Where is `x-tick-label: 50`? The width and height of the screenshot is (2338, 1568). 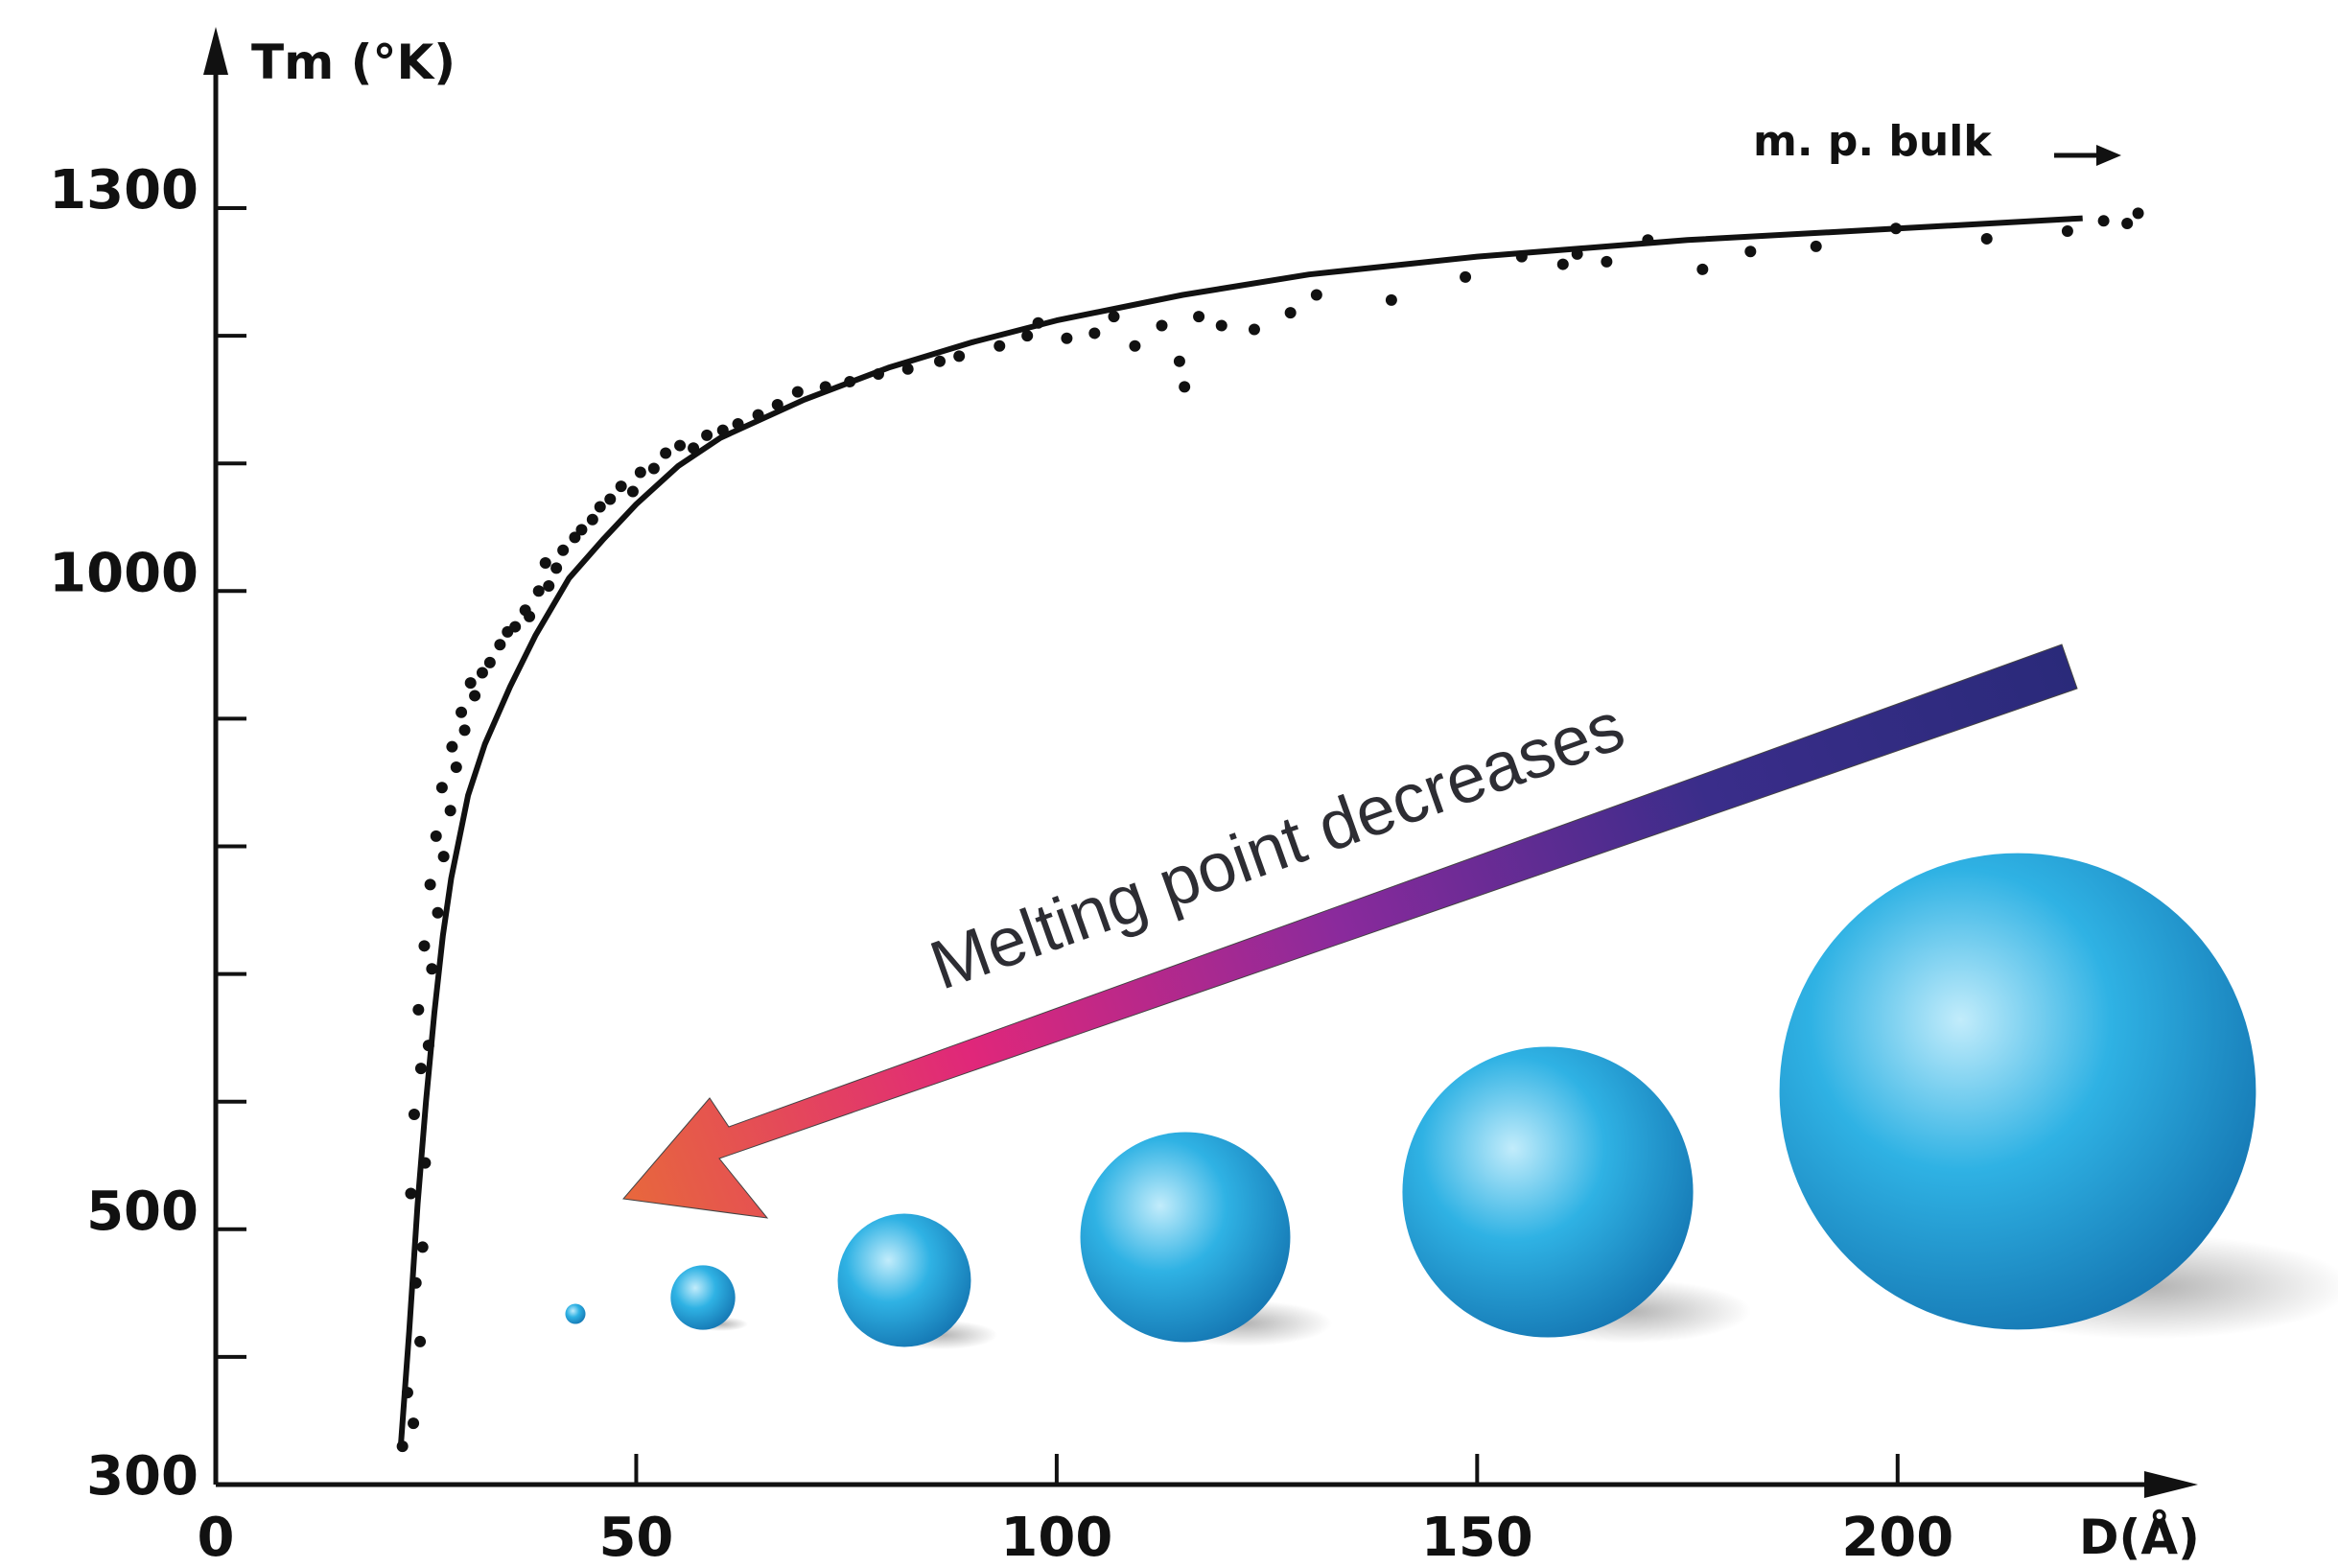 x-tick-label: 50 is located at coordinates (636, 1538).